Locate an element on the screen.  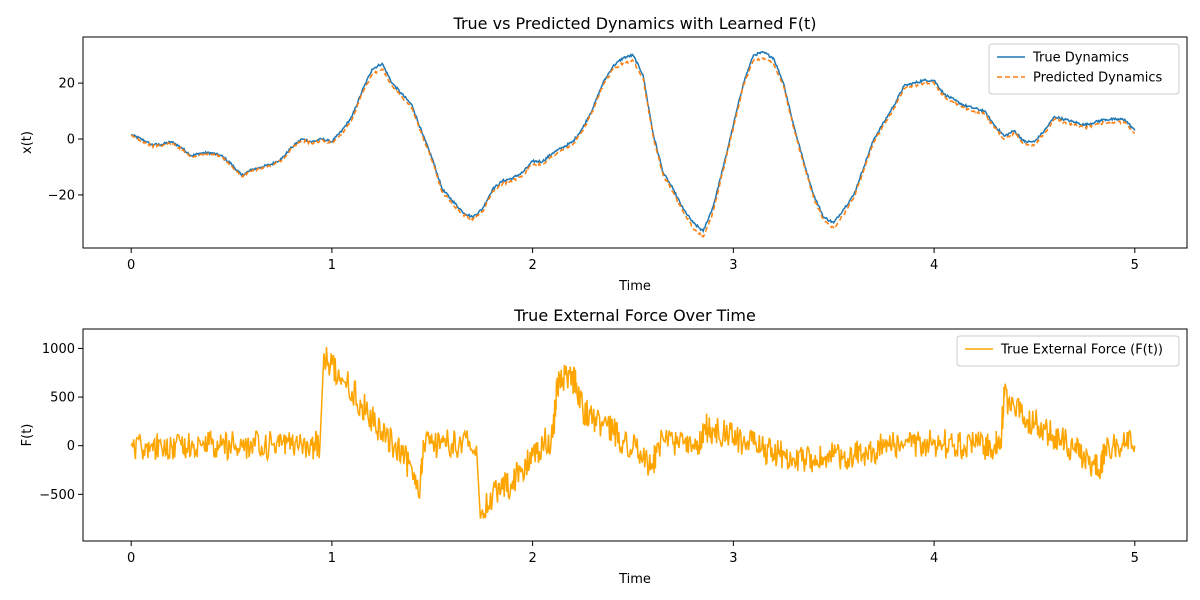
y-axis-label: x(t) is located at coordinates (27, 142).